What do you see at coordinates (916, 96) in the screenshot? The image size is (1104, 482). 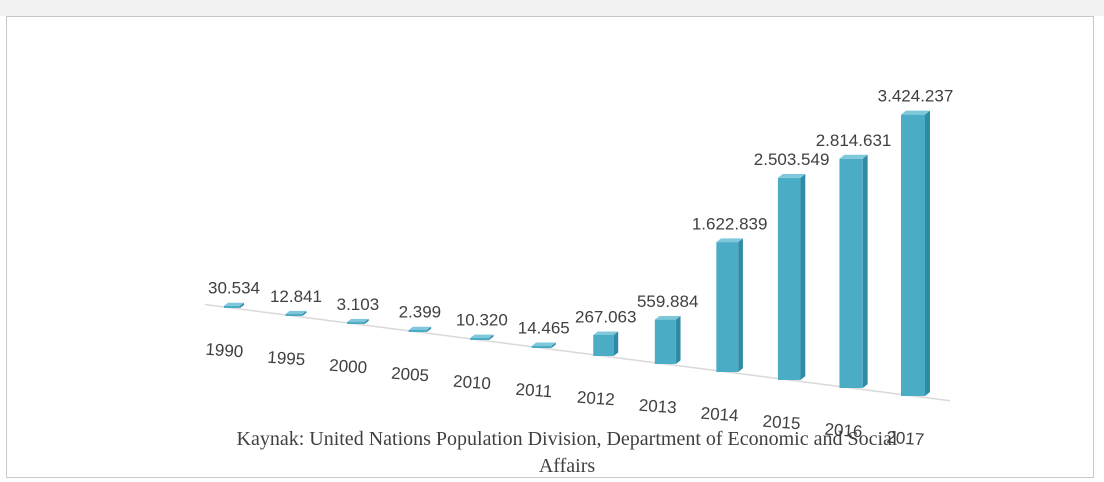 I see `data-label-2017: 3.424.237` at bounding box center [916, 96].